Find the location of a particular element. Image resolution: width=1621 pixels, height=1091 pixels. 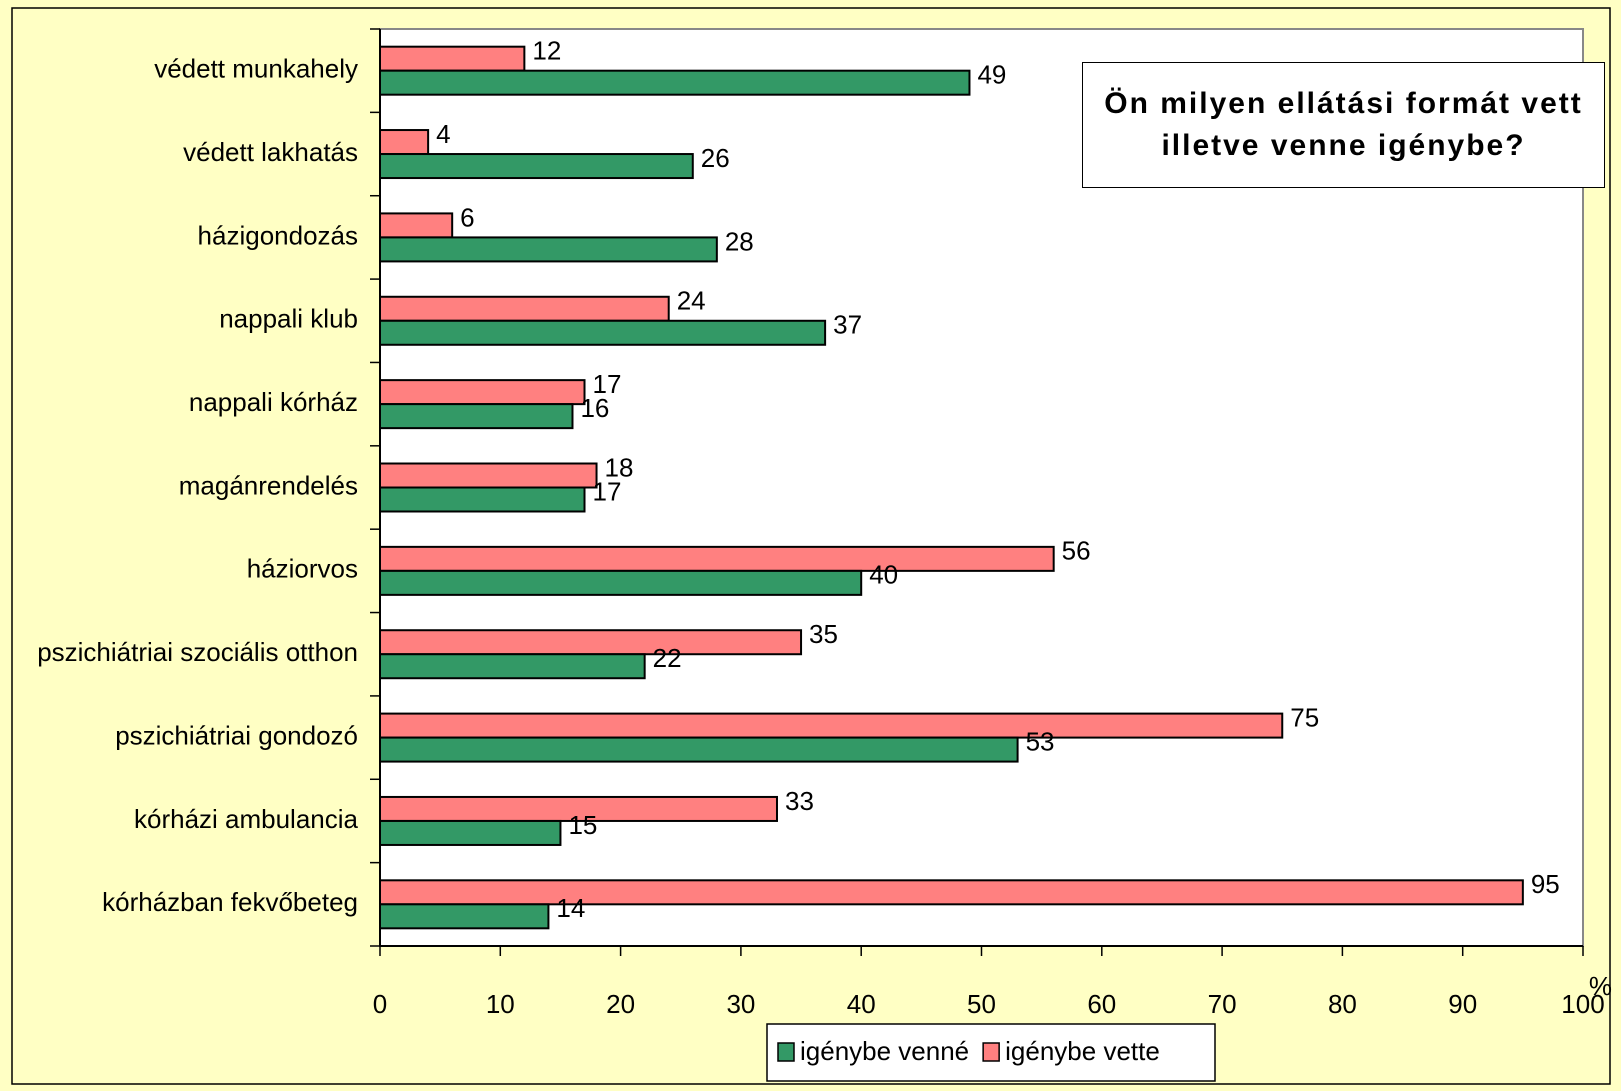

y-tick-label: kórházi ambulancia is located at coordinates (246, 819).